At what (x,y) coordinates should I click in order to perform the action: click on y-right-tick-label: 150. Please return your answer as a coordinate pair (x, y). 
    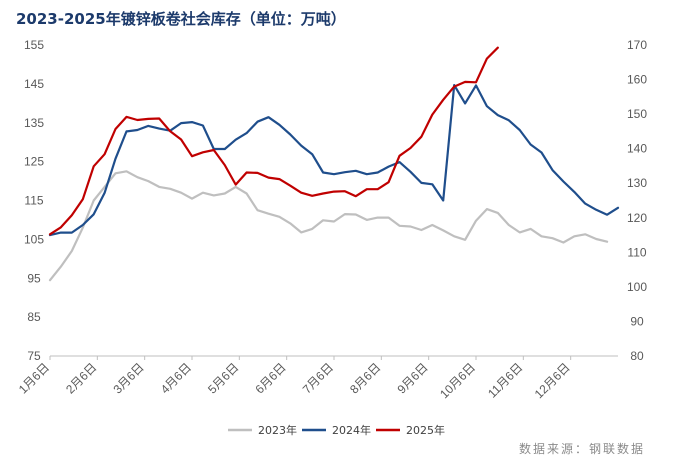
    Looking at the image, I should click on (637, 114).